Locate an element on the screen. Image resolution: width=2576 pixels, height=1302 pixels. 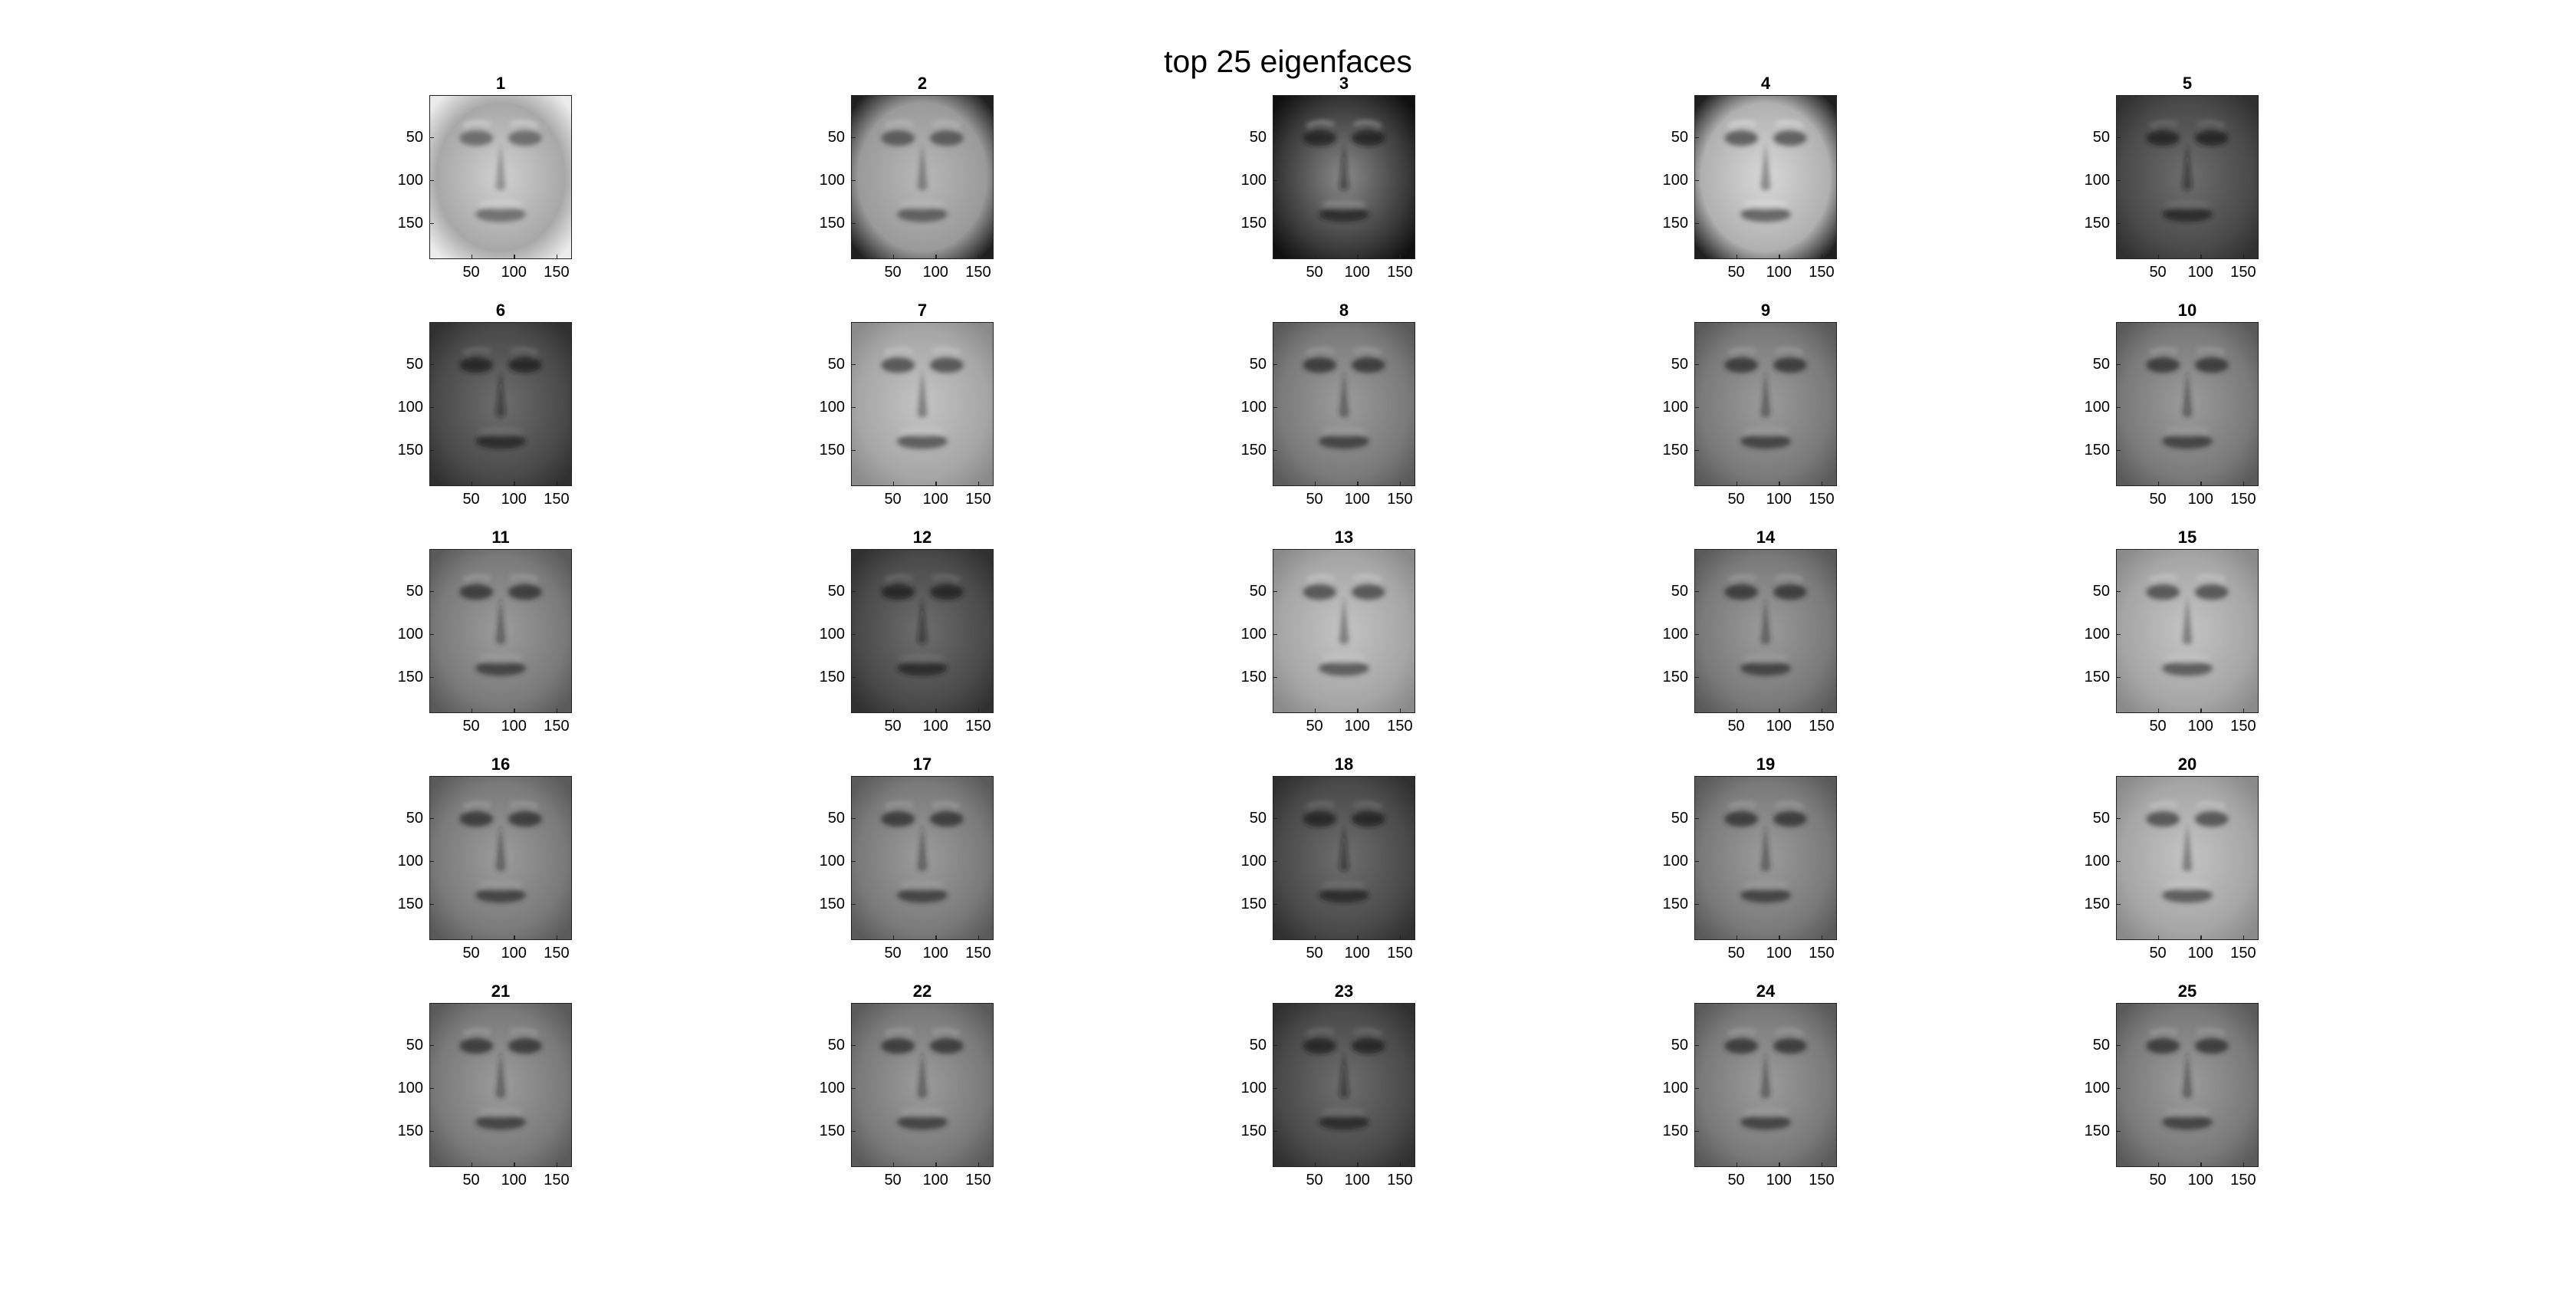
eigenface-panel: 23 is located at coordinates (1334, 1092).